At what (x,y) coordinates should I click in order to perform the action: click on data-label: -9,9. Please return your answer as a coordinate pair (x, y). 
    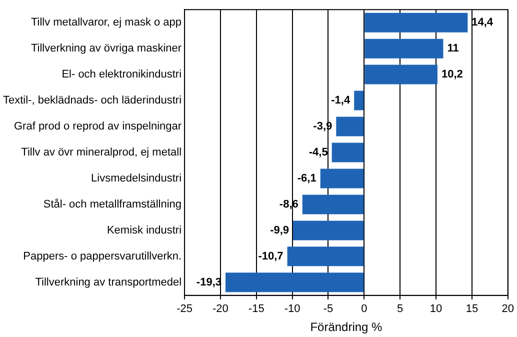
    Looking at the image, I should click on (280, 230).